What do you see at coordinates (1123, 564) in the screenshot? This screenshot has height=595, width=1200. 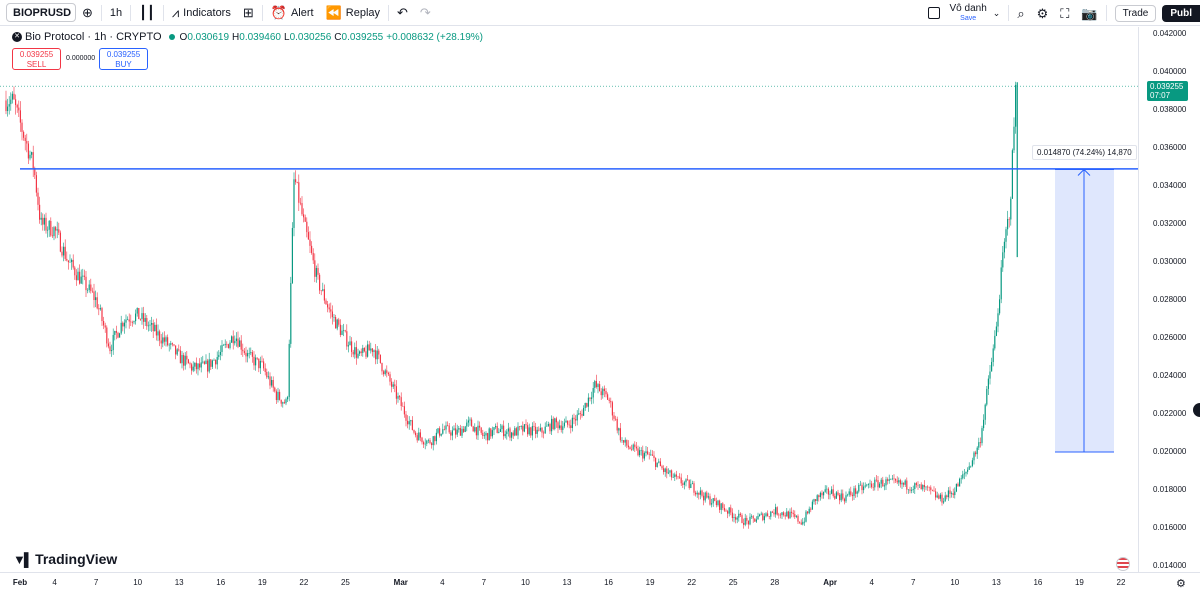 I see `flag-icon` at bounding box center [1123, 564].